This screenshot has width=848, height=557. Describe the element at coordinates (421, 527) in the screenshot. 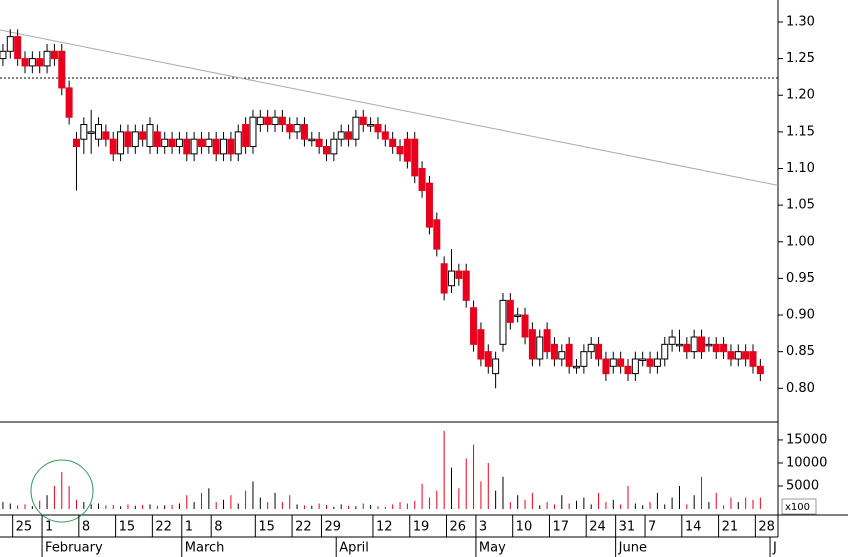

I see `x-tick-label: 19` at that location.